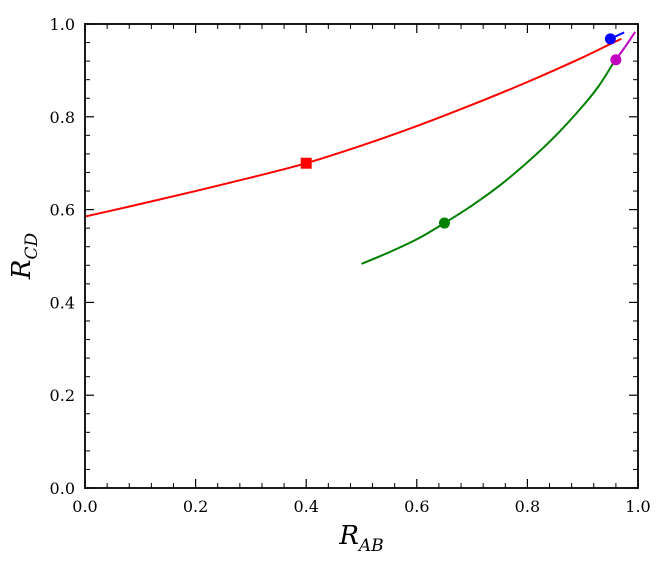 Image resolution: width=667 pixels, height=567 pixels. Describe the element at coordinates (62, 302) in the screenshot. I see `y-tick-label: 0.4` at that location.